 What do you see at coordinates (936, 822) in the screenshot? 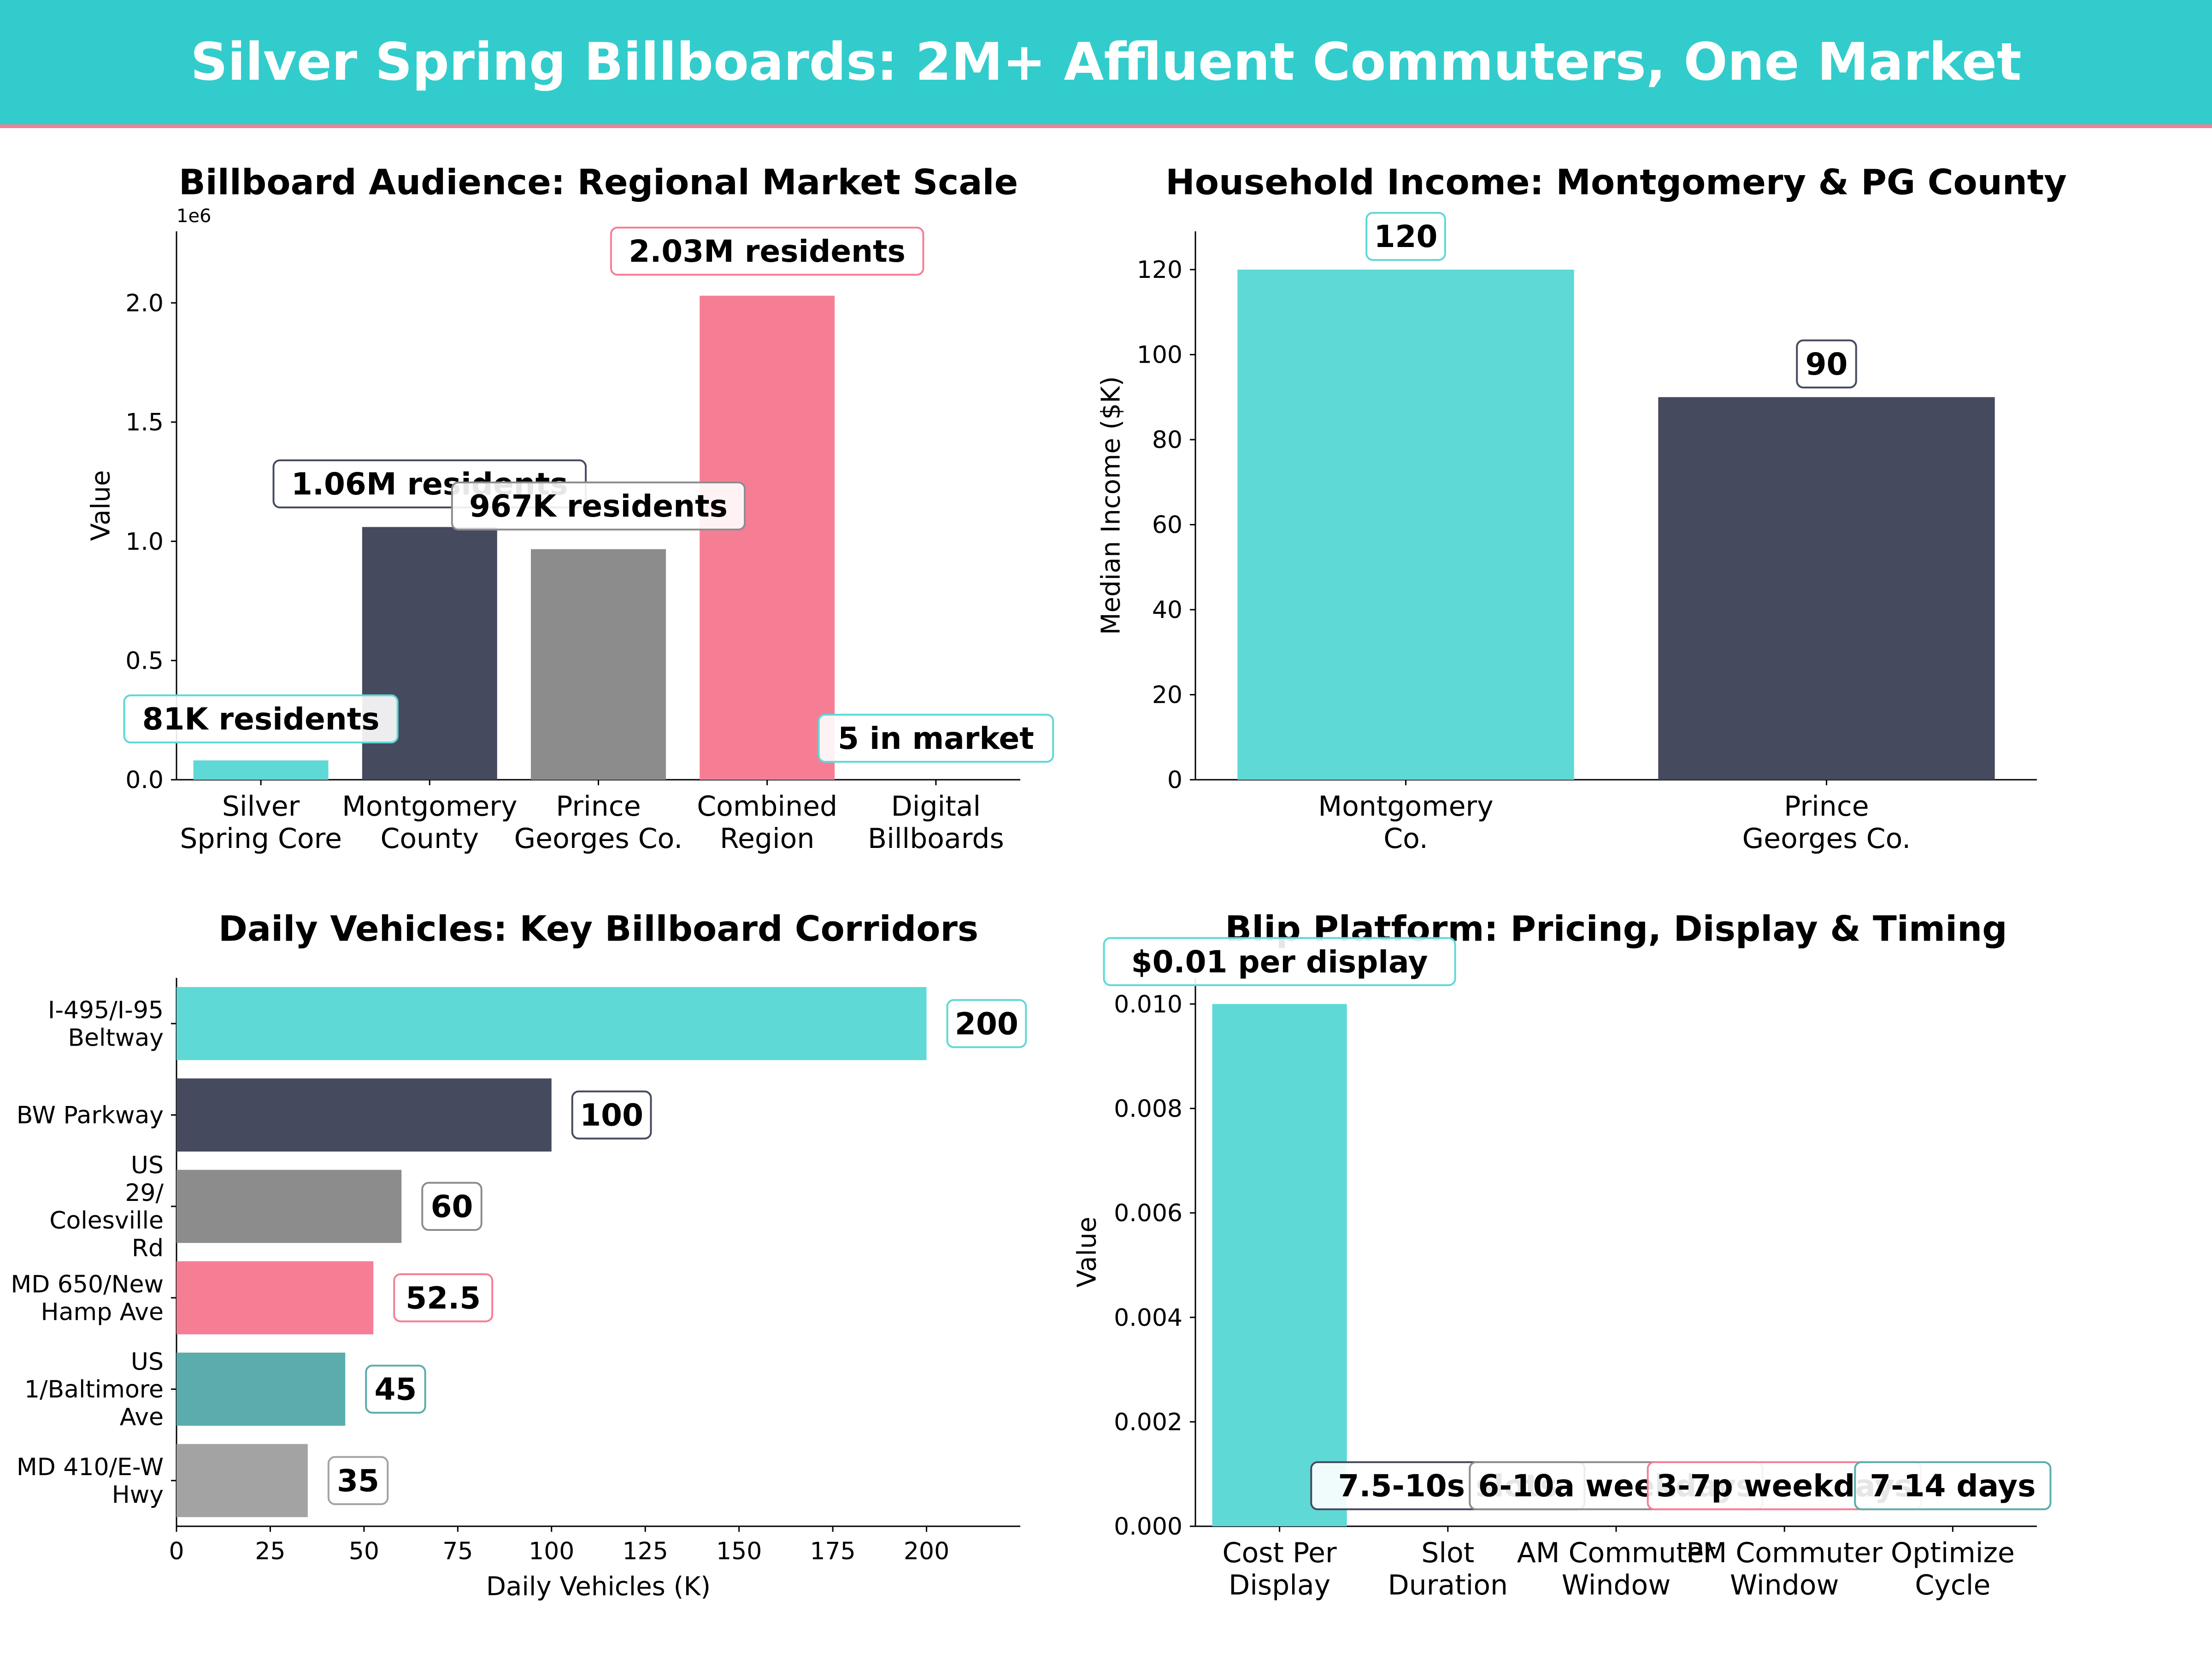
I see `x-tick-label: Digital Billboards` at bounding box center [936, 822].